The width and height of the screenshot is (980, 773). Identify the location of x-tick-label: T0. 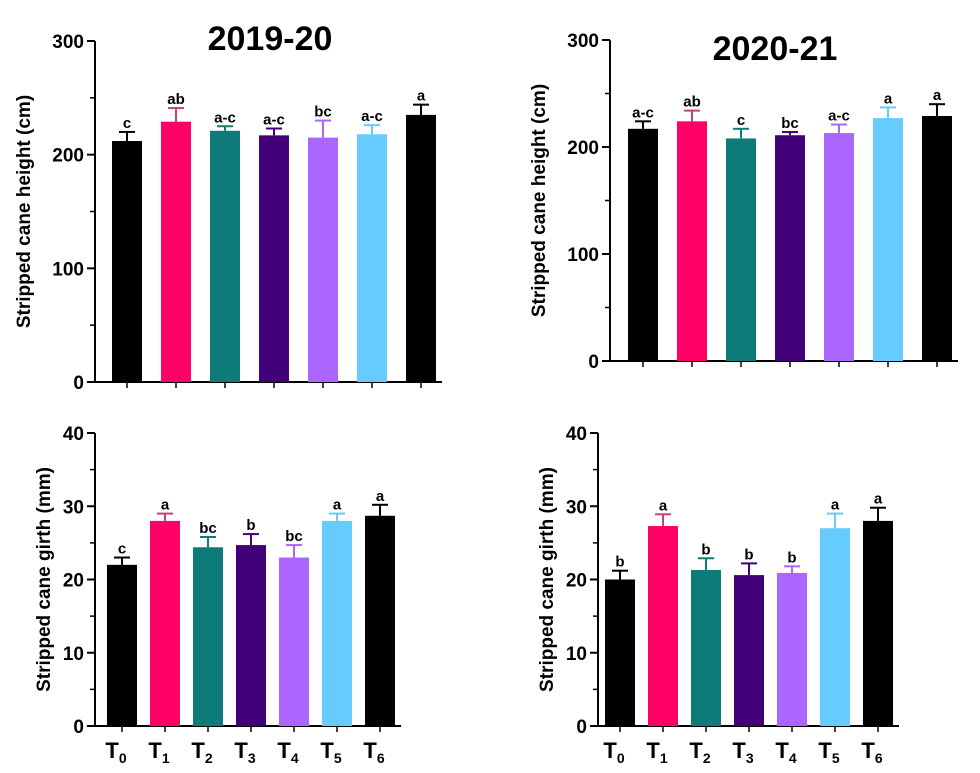
(115, 752).